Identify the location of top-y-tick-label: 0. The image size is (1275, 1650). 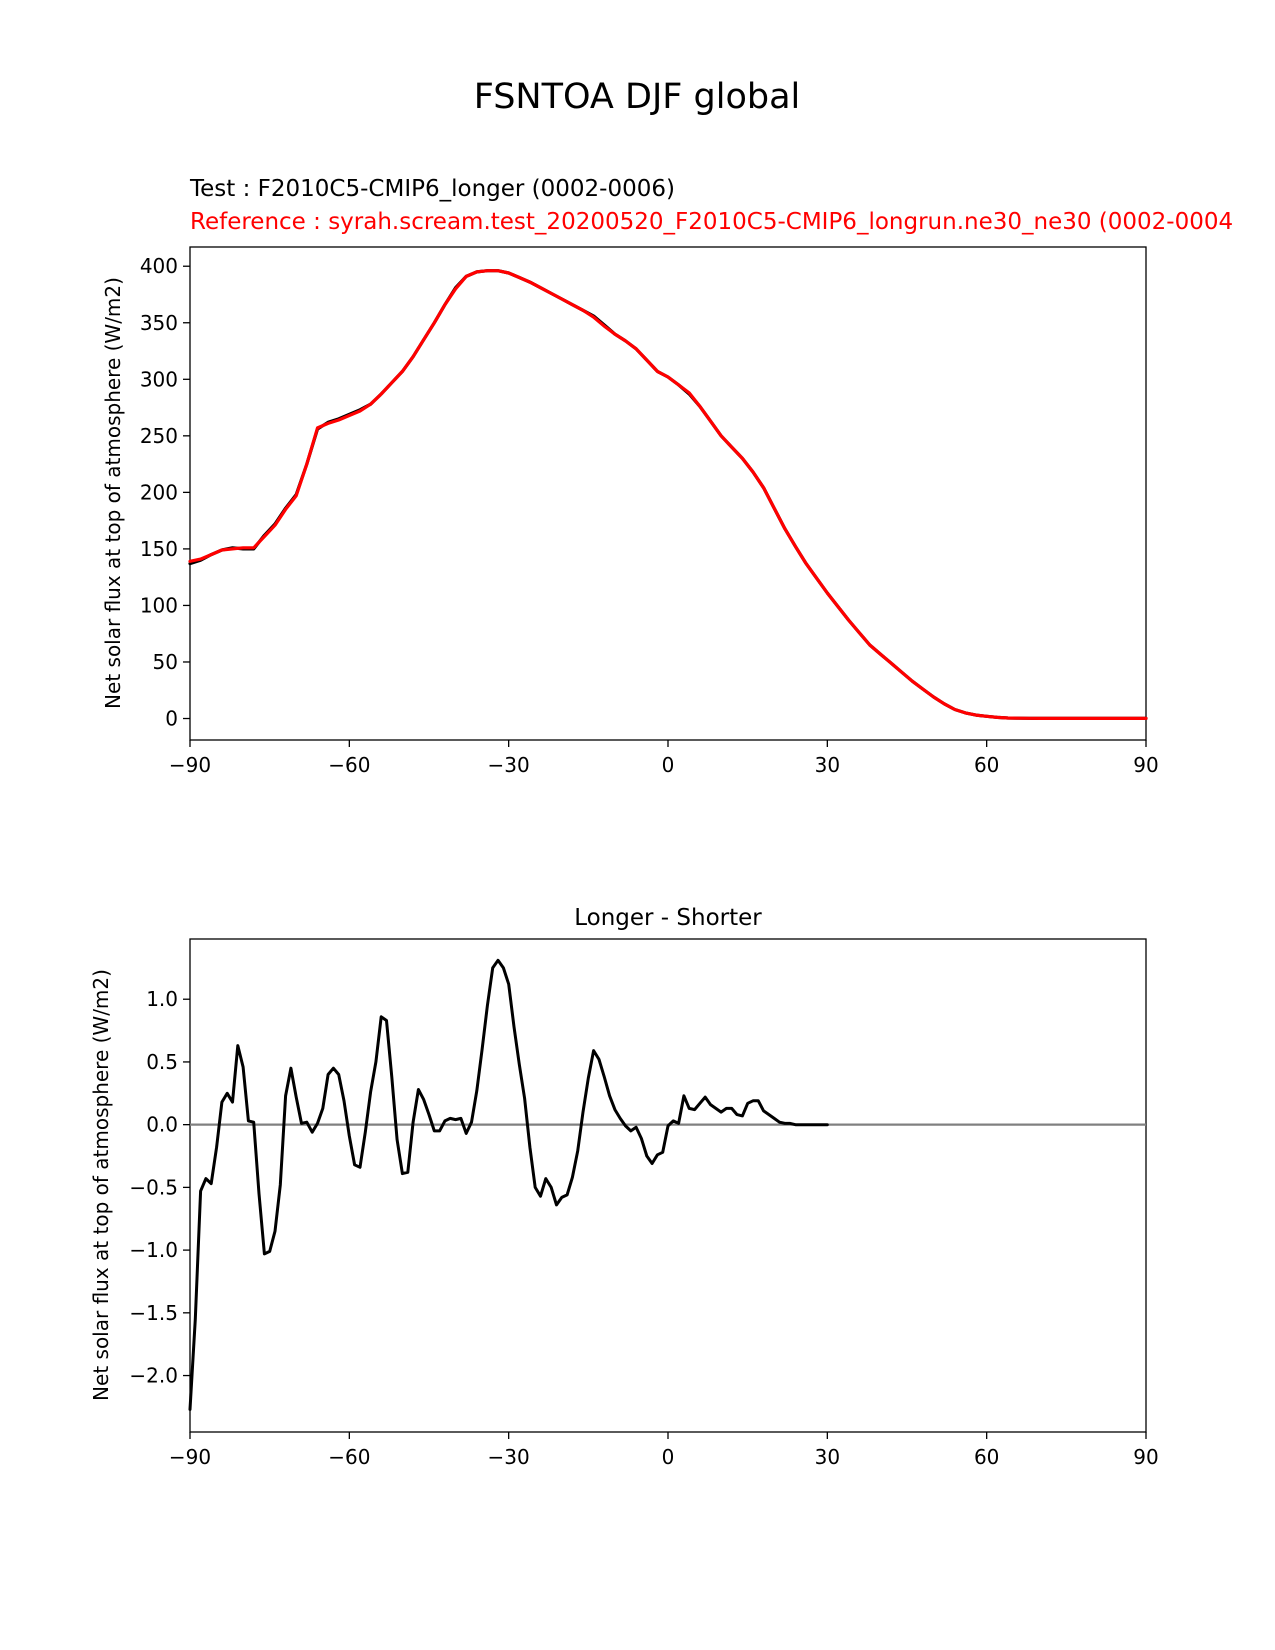
(171, 719).